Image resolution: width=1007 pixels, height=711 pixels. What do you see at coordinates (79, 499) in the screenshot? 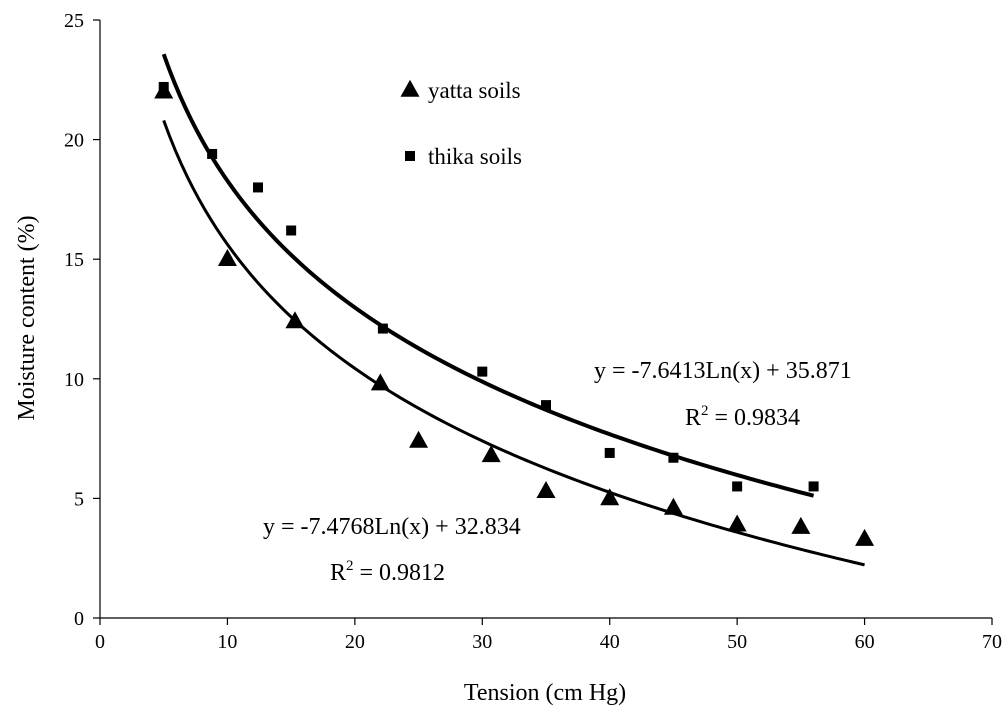
I see `y-tick-label: 5` at bounding box center [79, 499].